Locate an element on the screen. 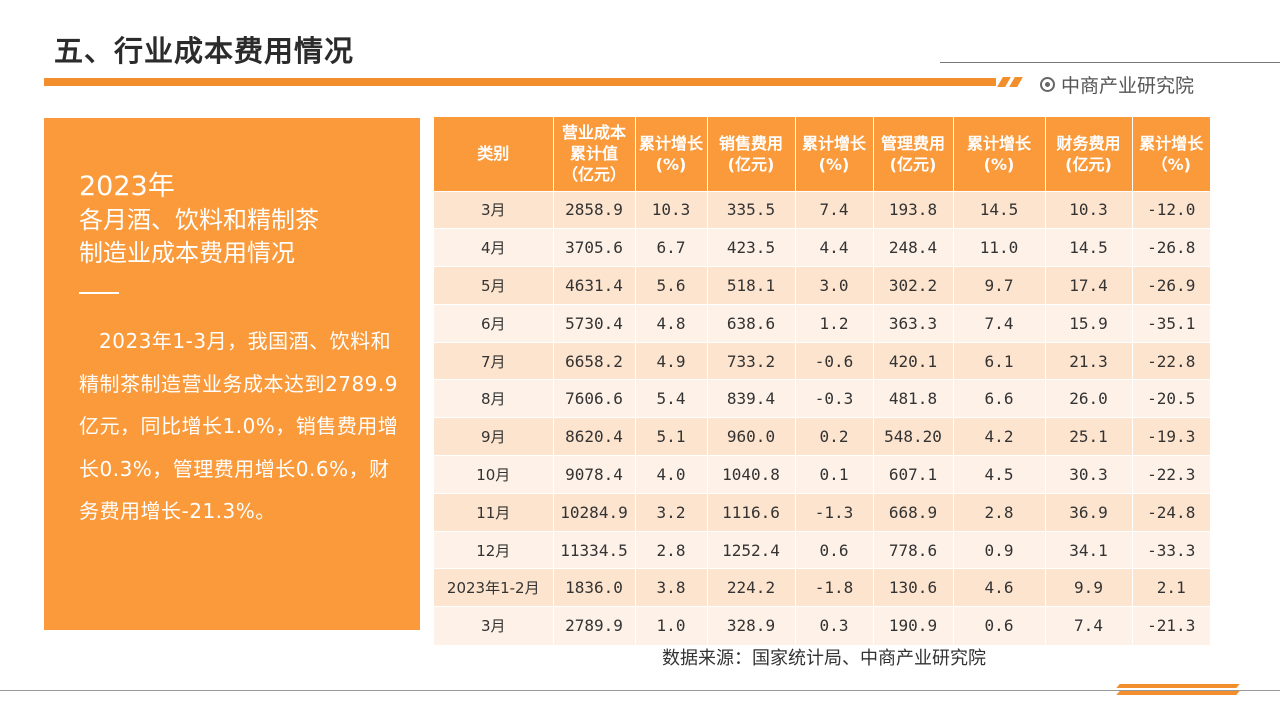 Image resolution: width=1280 pixels, height=720 pixels. table-cell: 14.5 is located at coordinates (999, 209).